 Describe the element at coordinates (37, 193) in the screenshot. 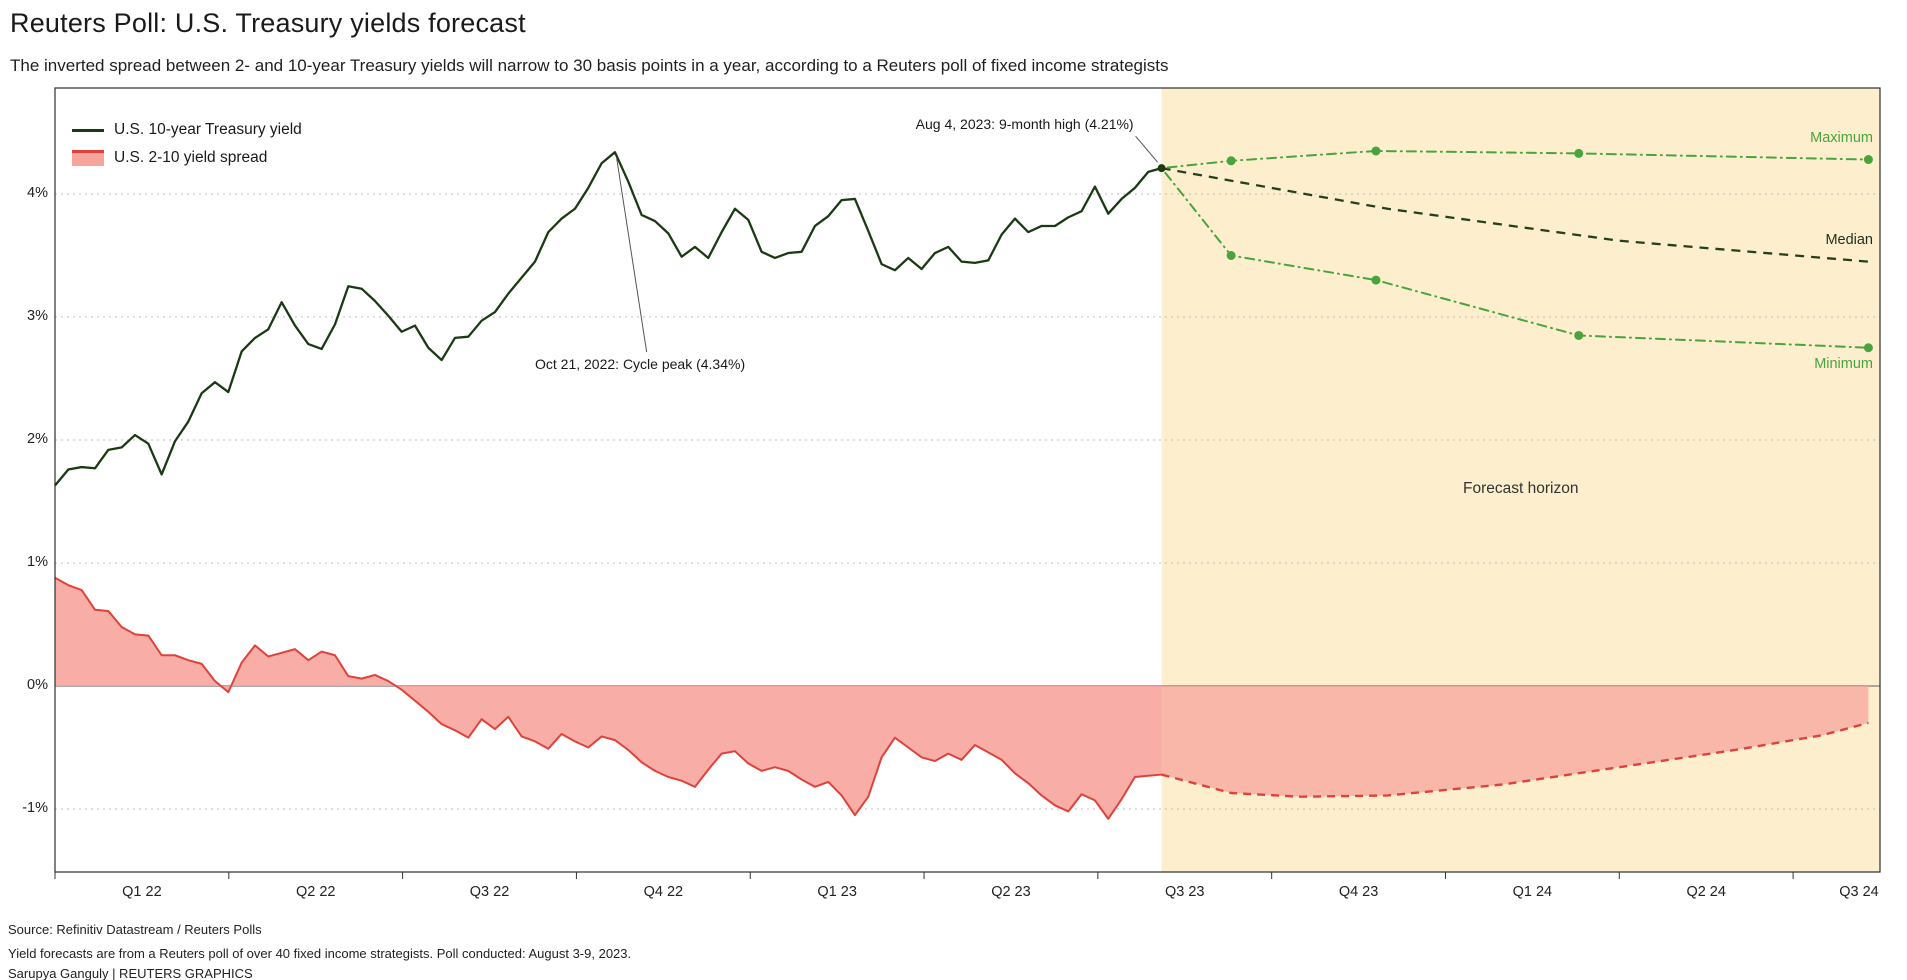

I see `y-tick: 4%` at that location.